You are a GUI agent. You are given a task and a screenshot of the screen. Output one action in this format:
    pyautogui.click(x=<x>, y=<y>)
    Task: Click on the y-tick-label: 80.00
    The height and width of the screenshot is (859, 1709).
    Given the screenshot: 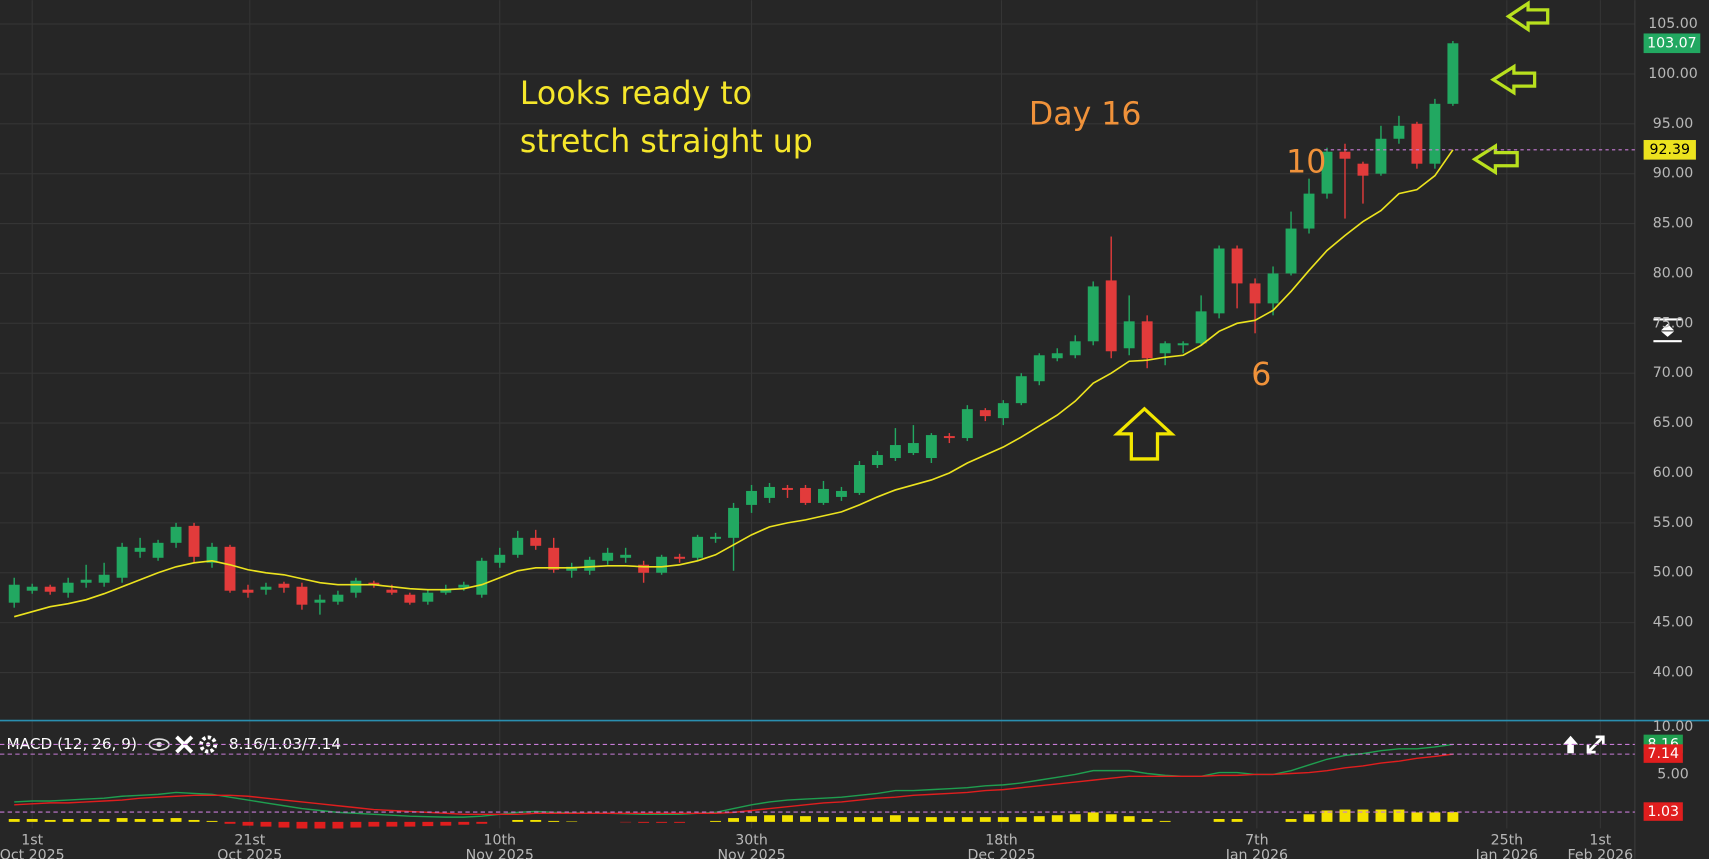 What is the action you would take?
    pyautogui.click(x=1673, y=273)
    